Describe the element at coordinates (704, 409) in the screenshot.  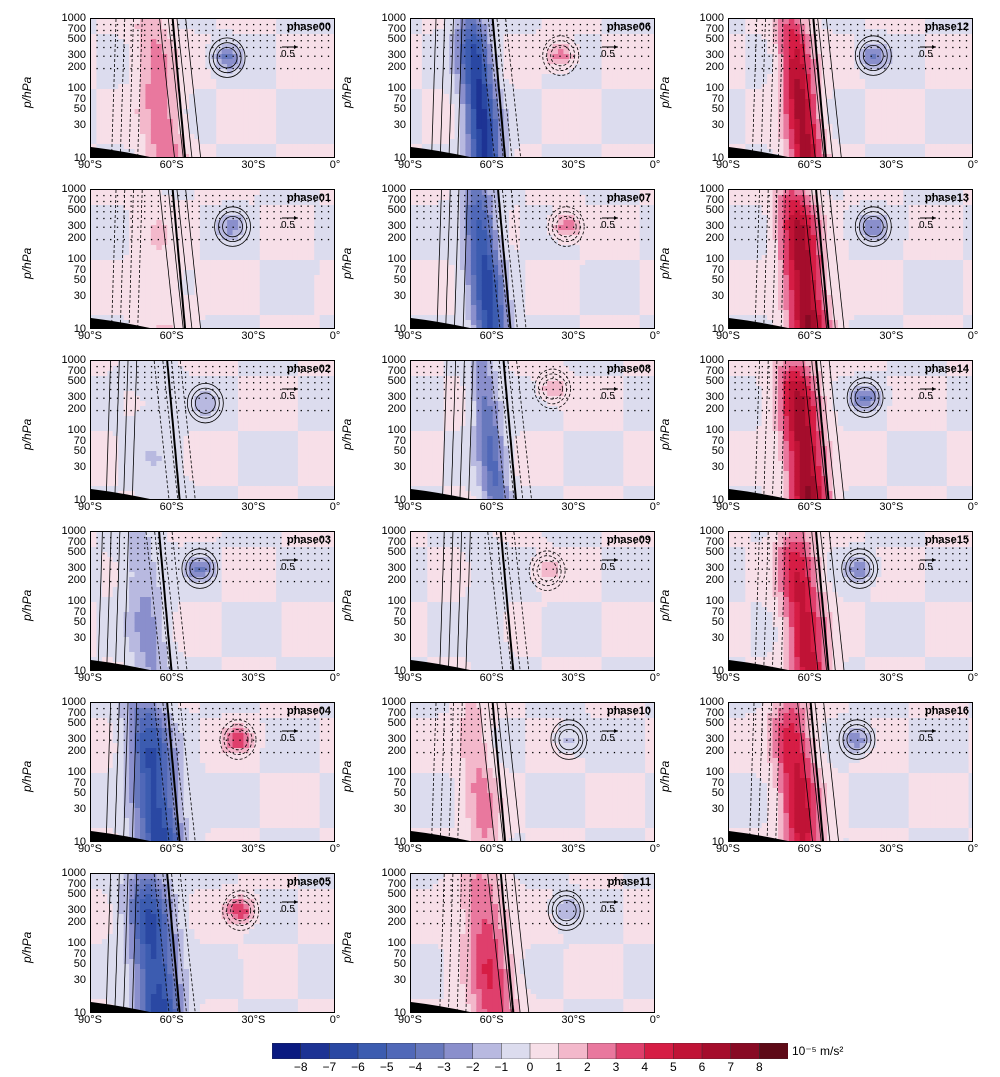
I see `y-tick-label: 200` at that location.